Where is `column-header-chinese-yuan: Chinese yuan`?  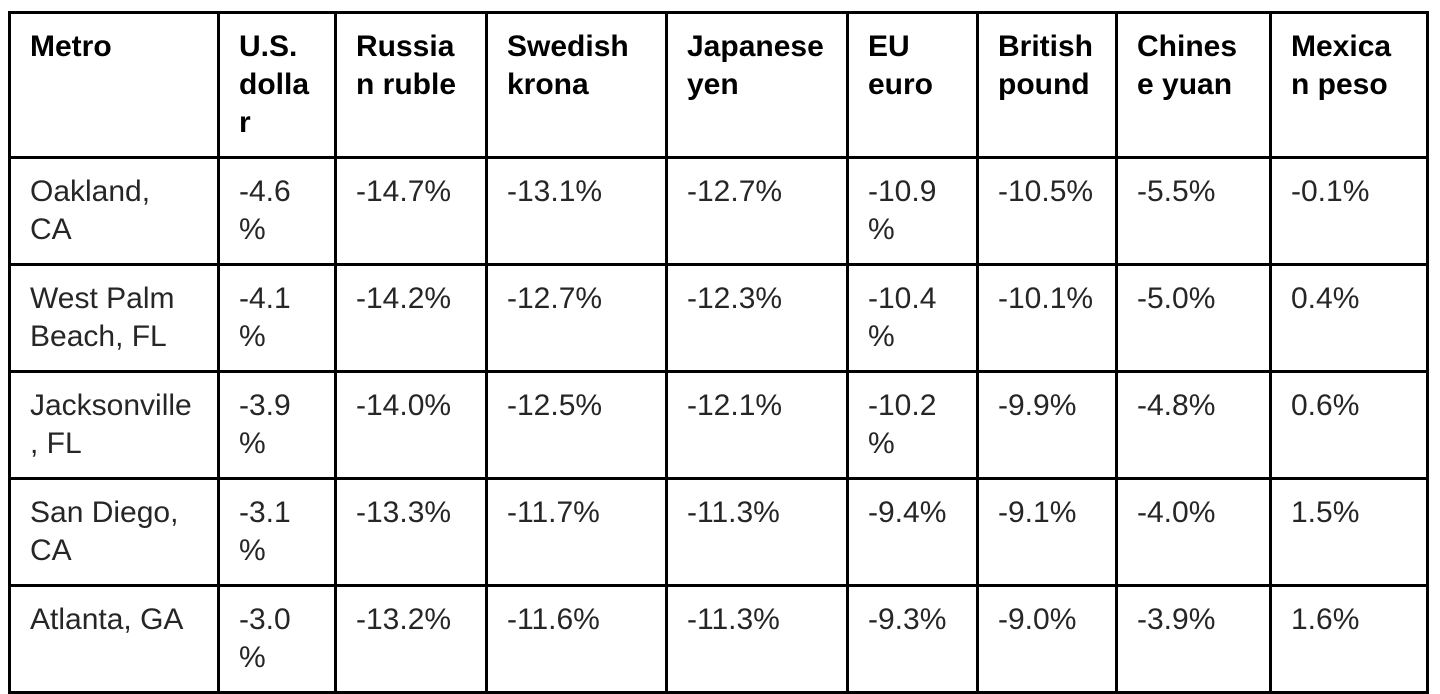 column-header-chinese-yuan: Chinese yuan is located at coordinates (1193, 85).